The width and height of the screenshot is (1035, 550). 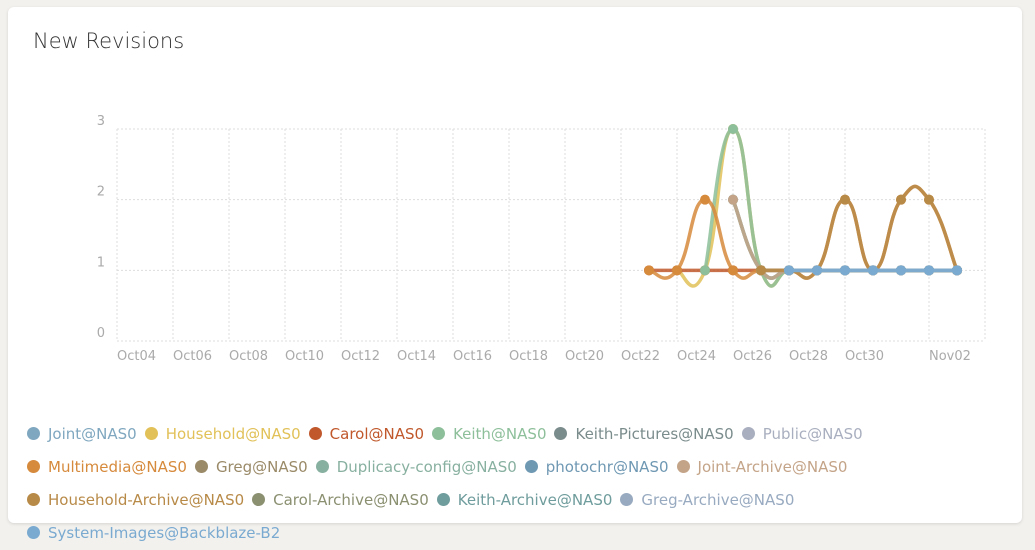 I want to click on legend-label: Joint@NAS0, so click(x=92, y=434).